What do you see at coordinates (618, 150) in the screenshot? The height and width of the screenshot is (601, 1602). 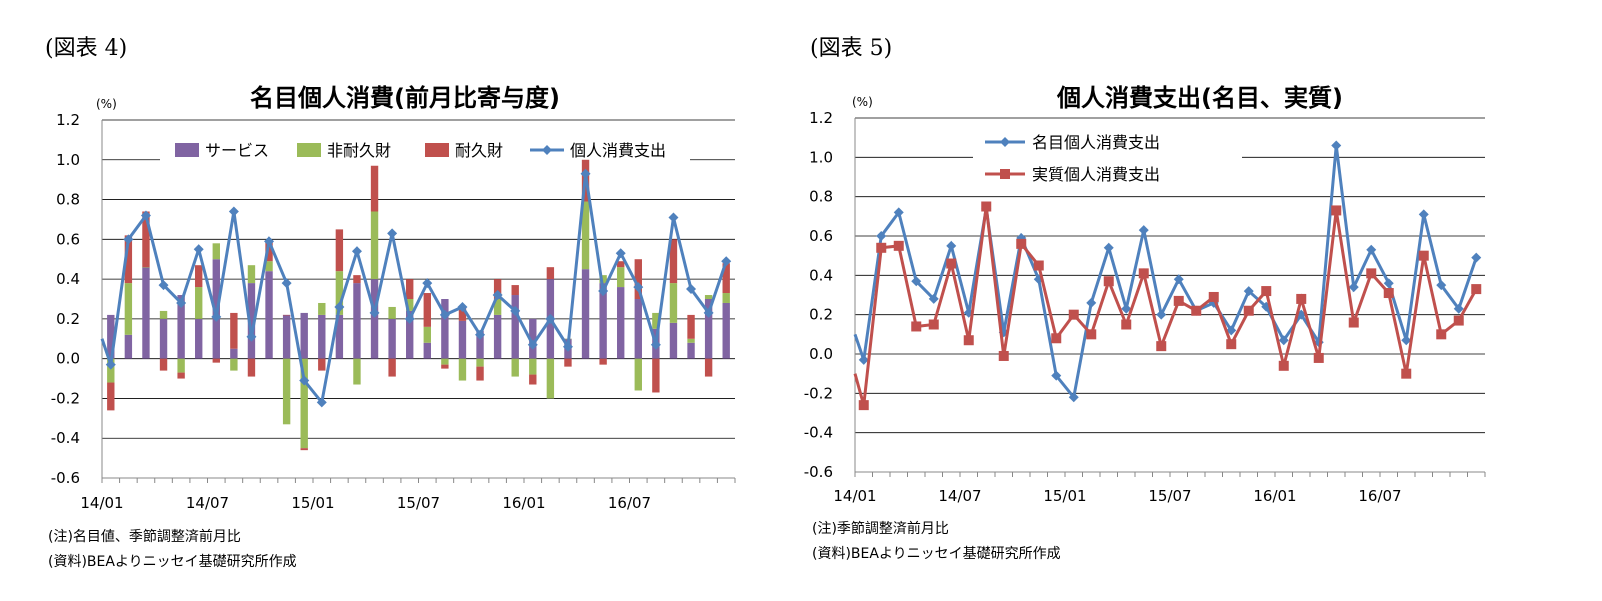 I see `legend-label: 個人消費支出` at bounding box center [618, 150].